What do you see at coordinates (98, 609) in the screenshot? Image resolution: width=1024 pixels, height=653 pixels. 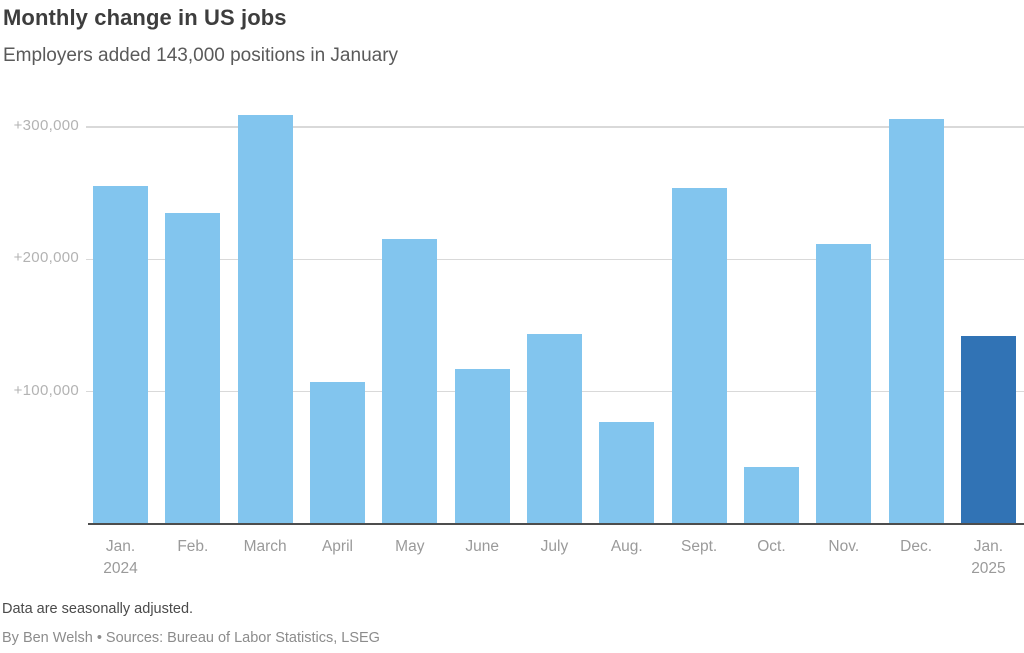 I see `chart-note: Data are seasonally adjusted.` at bounding box center [98, 609].